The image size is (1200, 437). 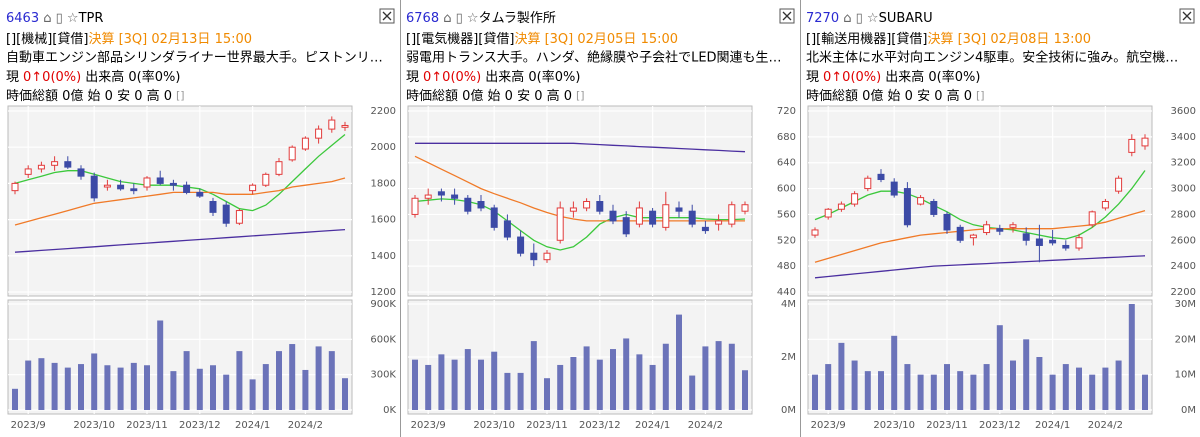 I want to click on stock-name: TPR, so click(x=91, y=18).